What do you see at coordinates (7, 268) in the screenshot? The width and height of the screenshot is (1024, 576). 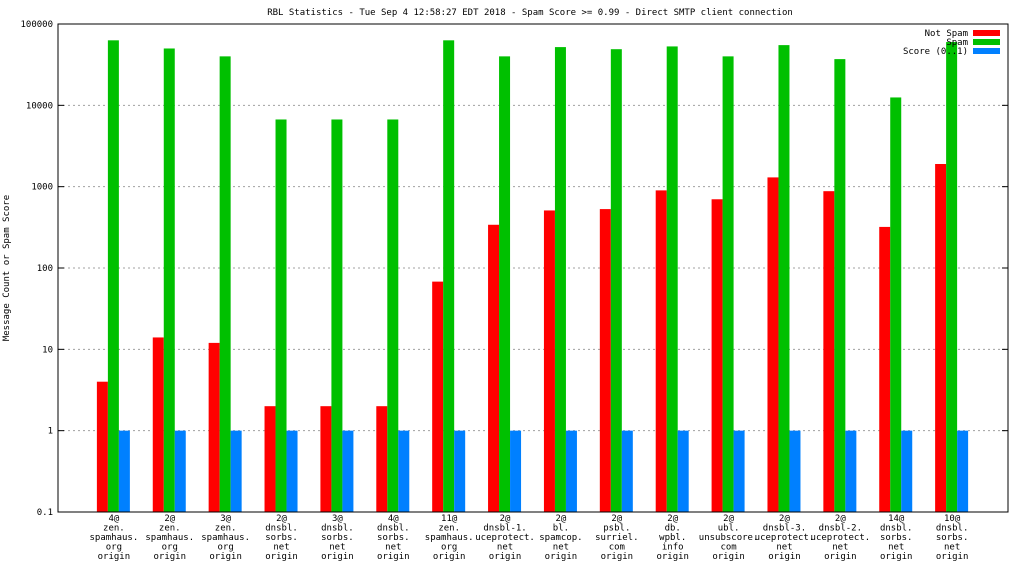 I see `y-axis-label: Message Count or Spam Score` at bounding box center [7, 268].